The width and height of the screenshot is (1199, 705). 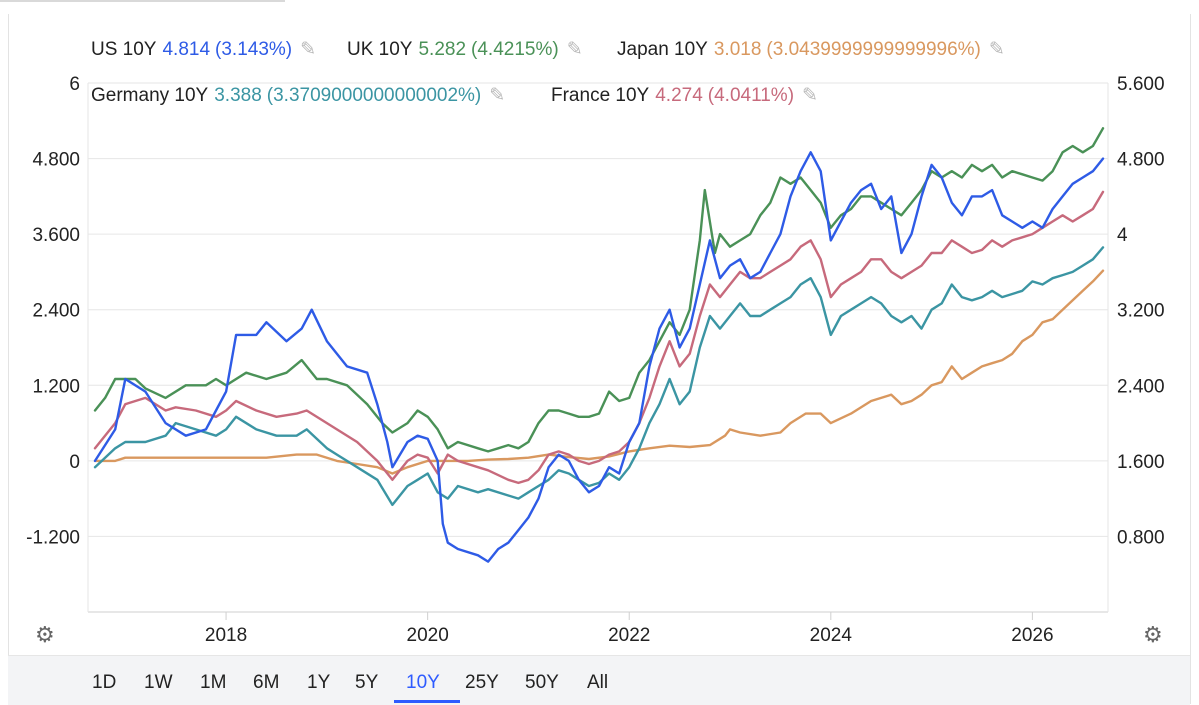 I want to click on range-button-25y: 25Y, so click(x=482, y=682).